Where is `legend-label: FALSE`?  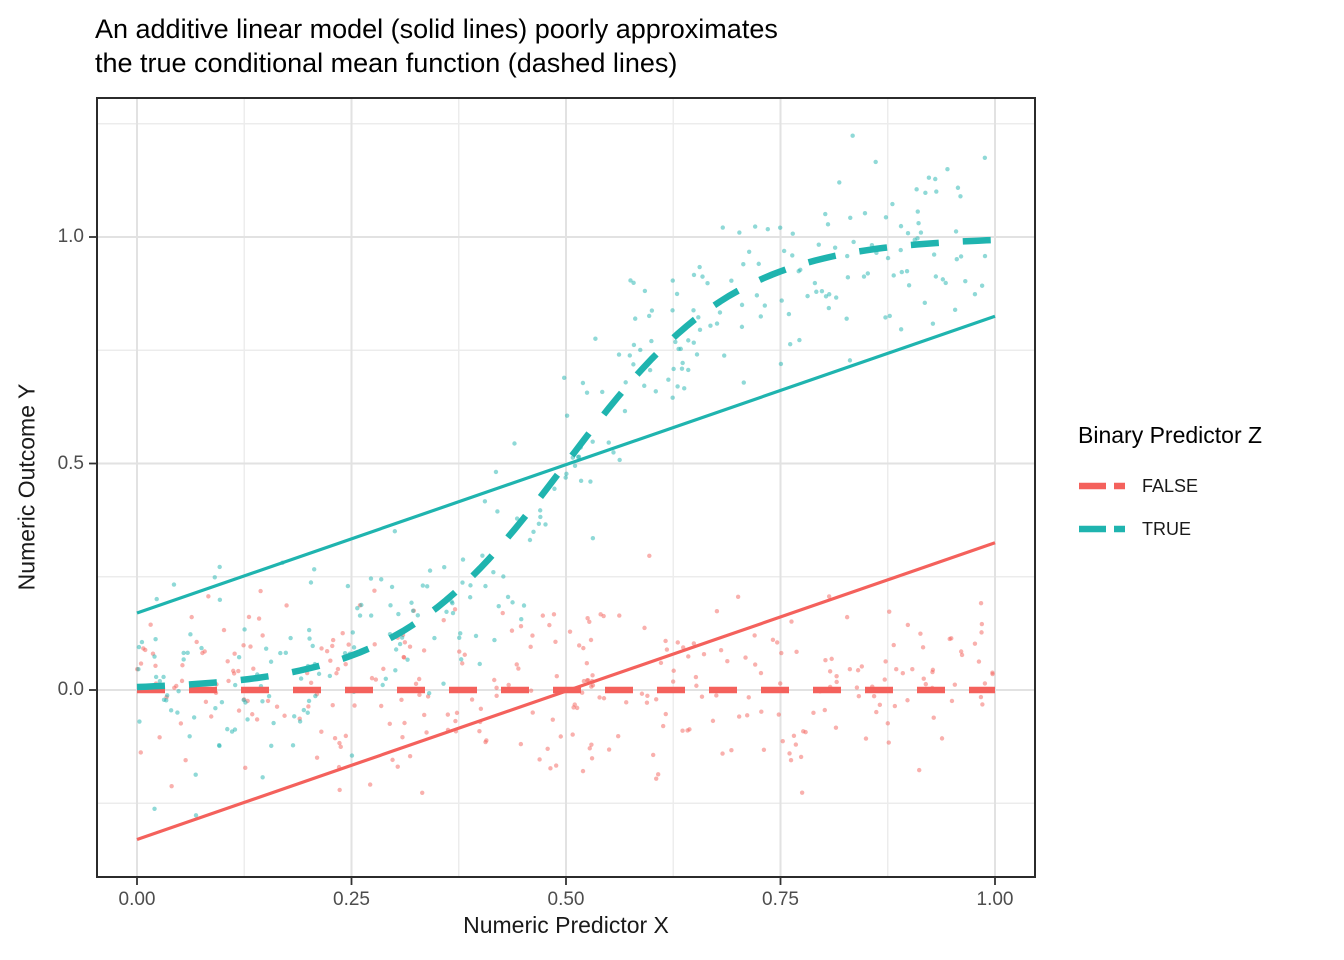
legend-label: FALSE is located at coordinates (1170, 485).